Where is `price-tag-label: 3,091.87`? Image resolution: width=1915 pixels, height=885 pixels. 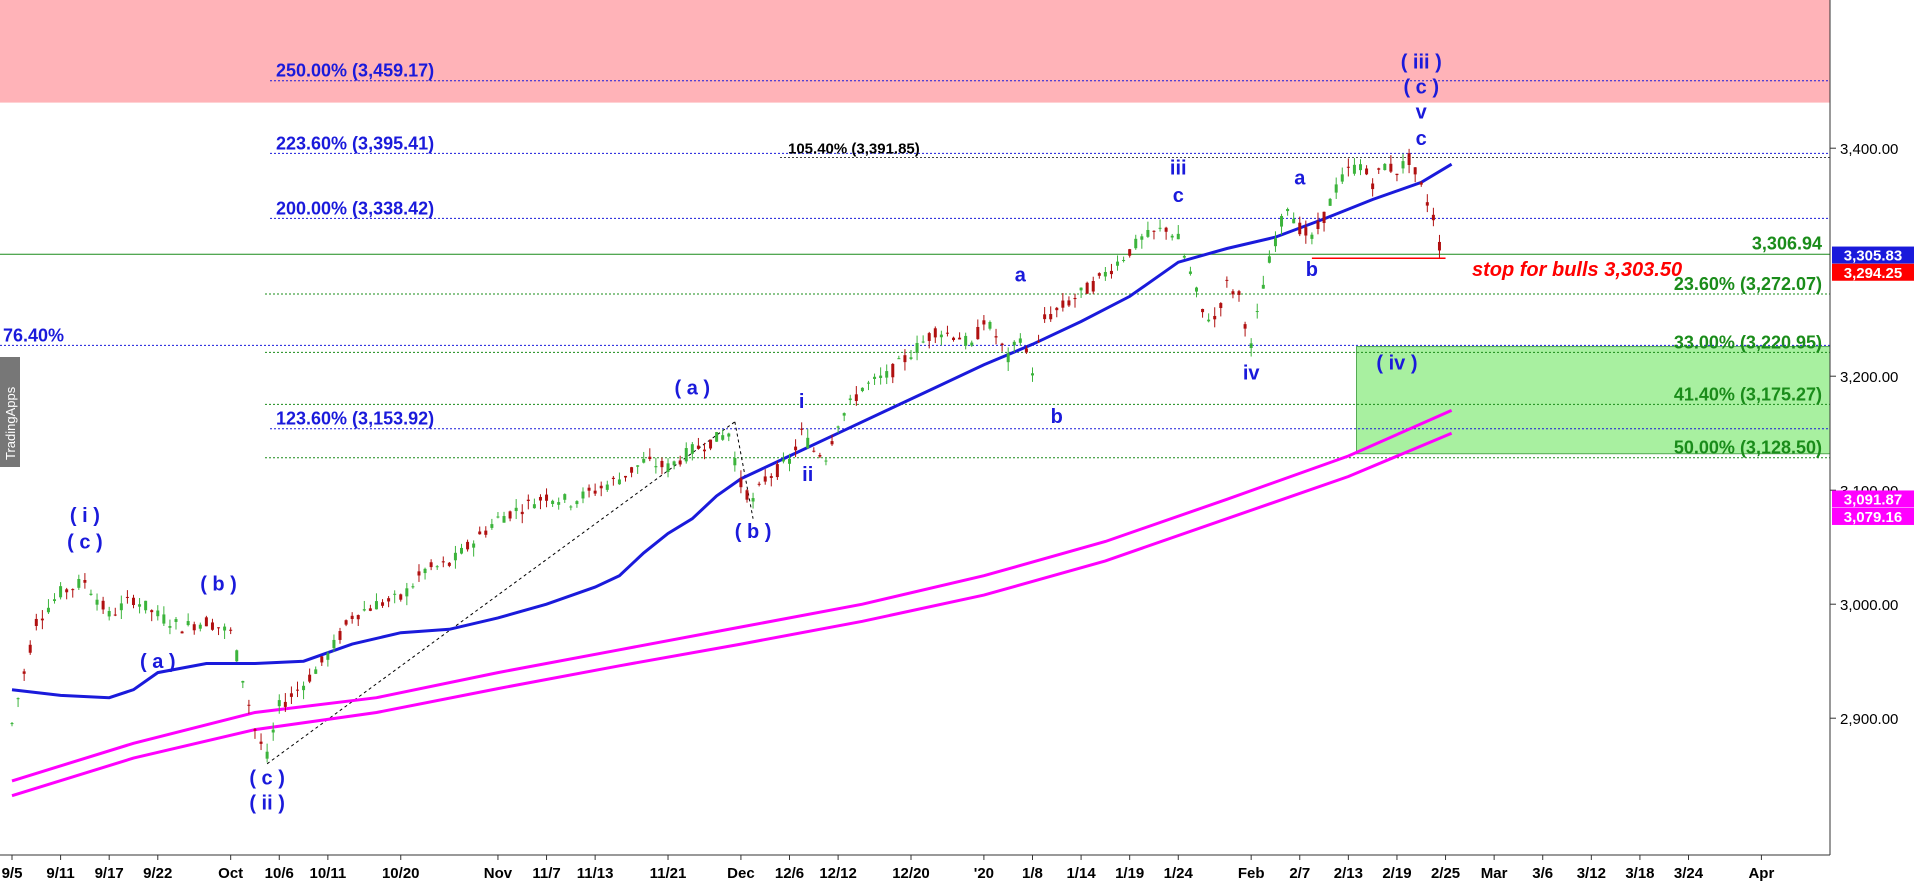 price-tag-label: 3,091.87 is located at coordinates (1873, 499).